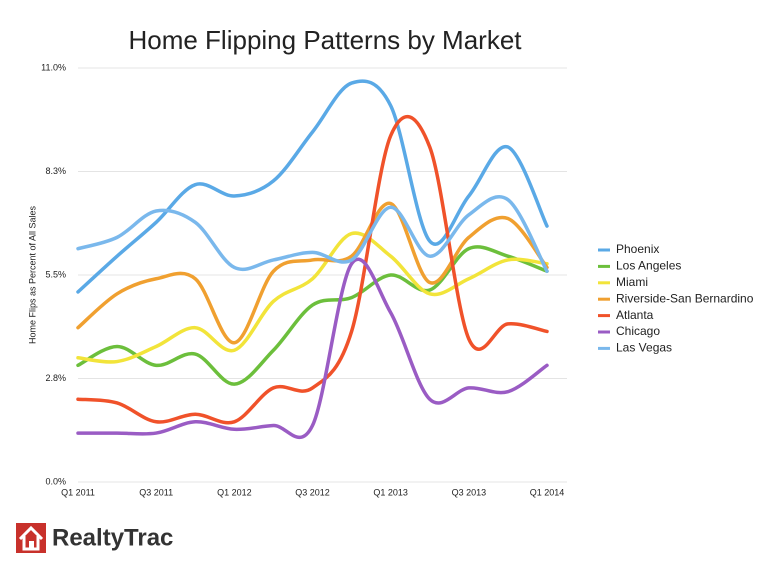  I want to click on x-tick-label: Q3 2012, so click(312, 492).